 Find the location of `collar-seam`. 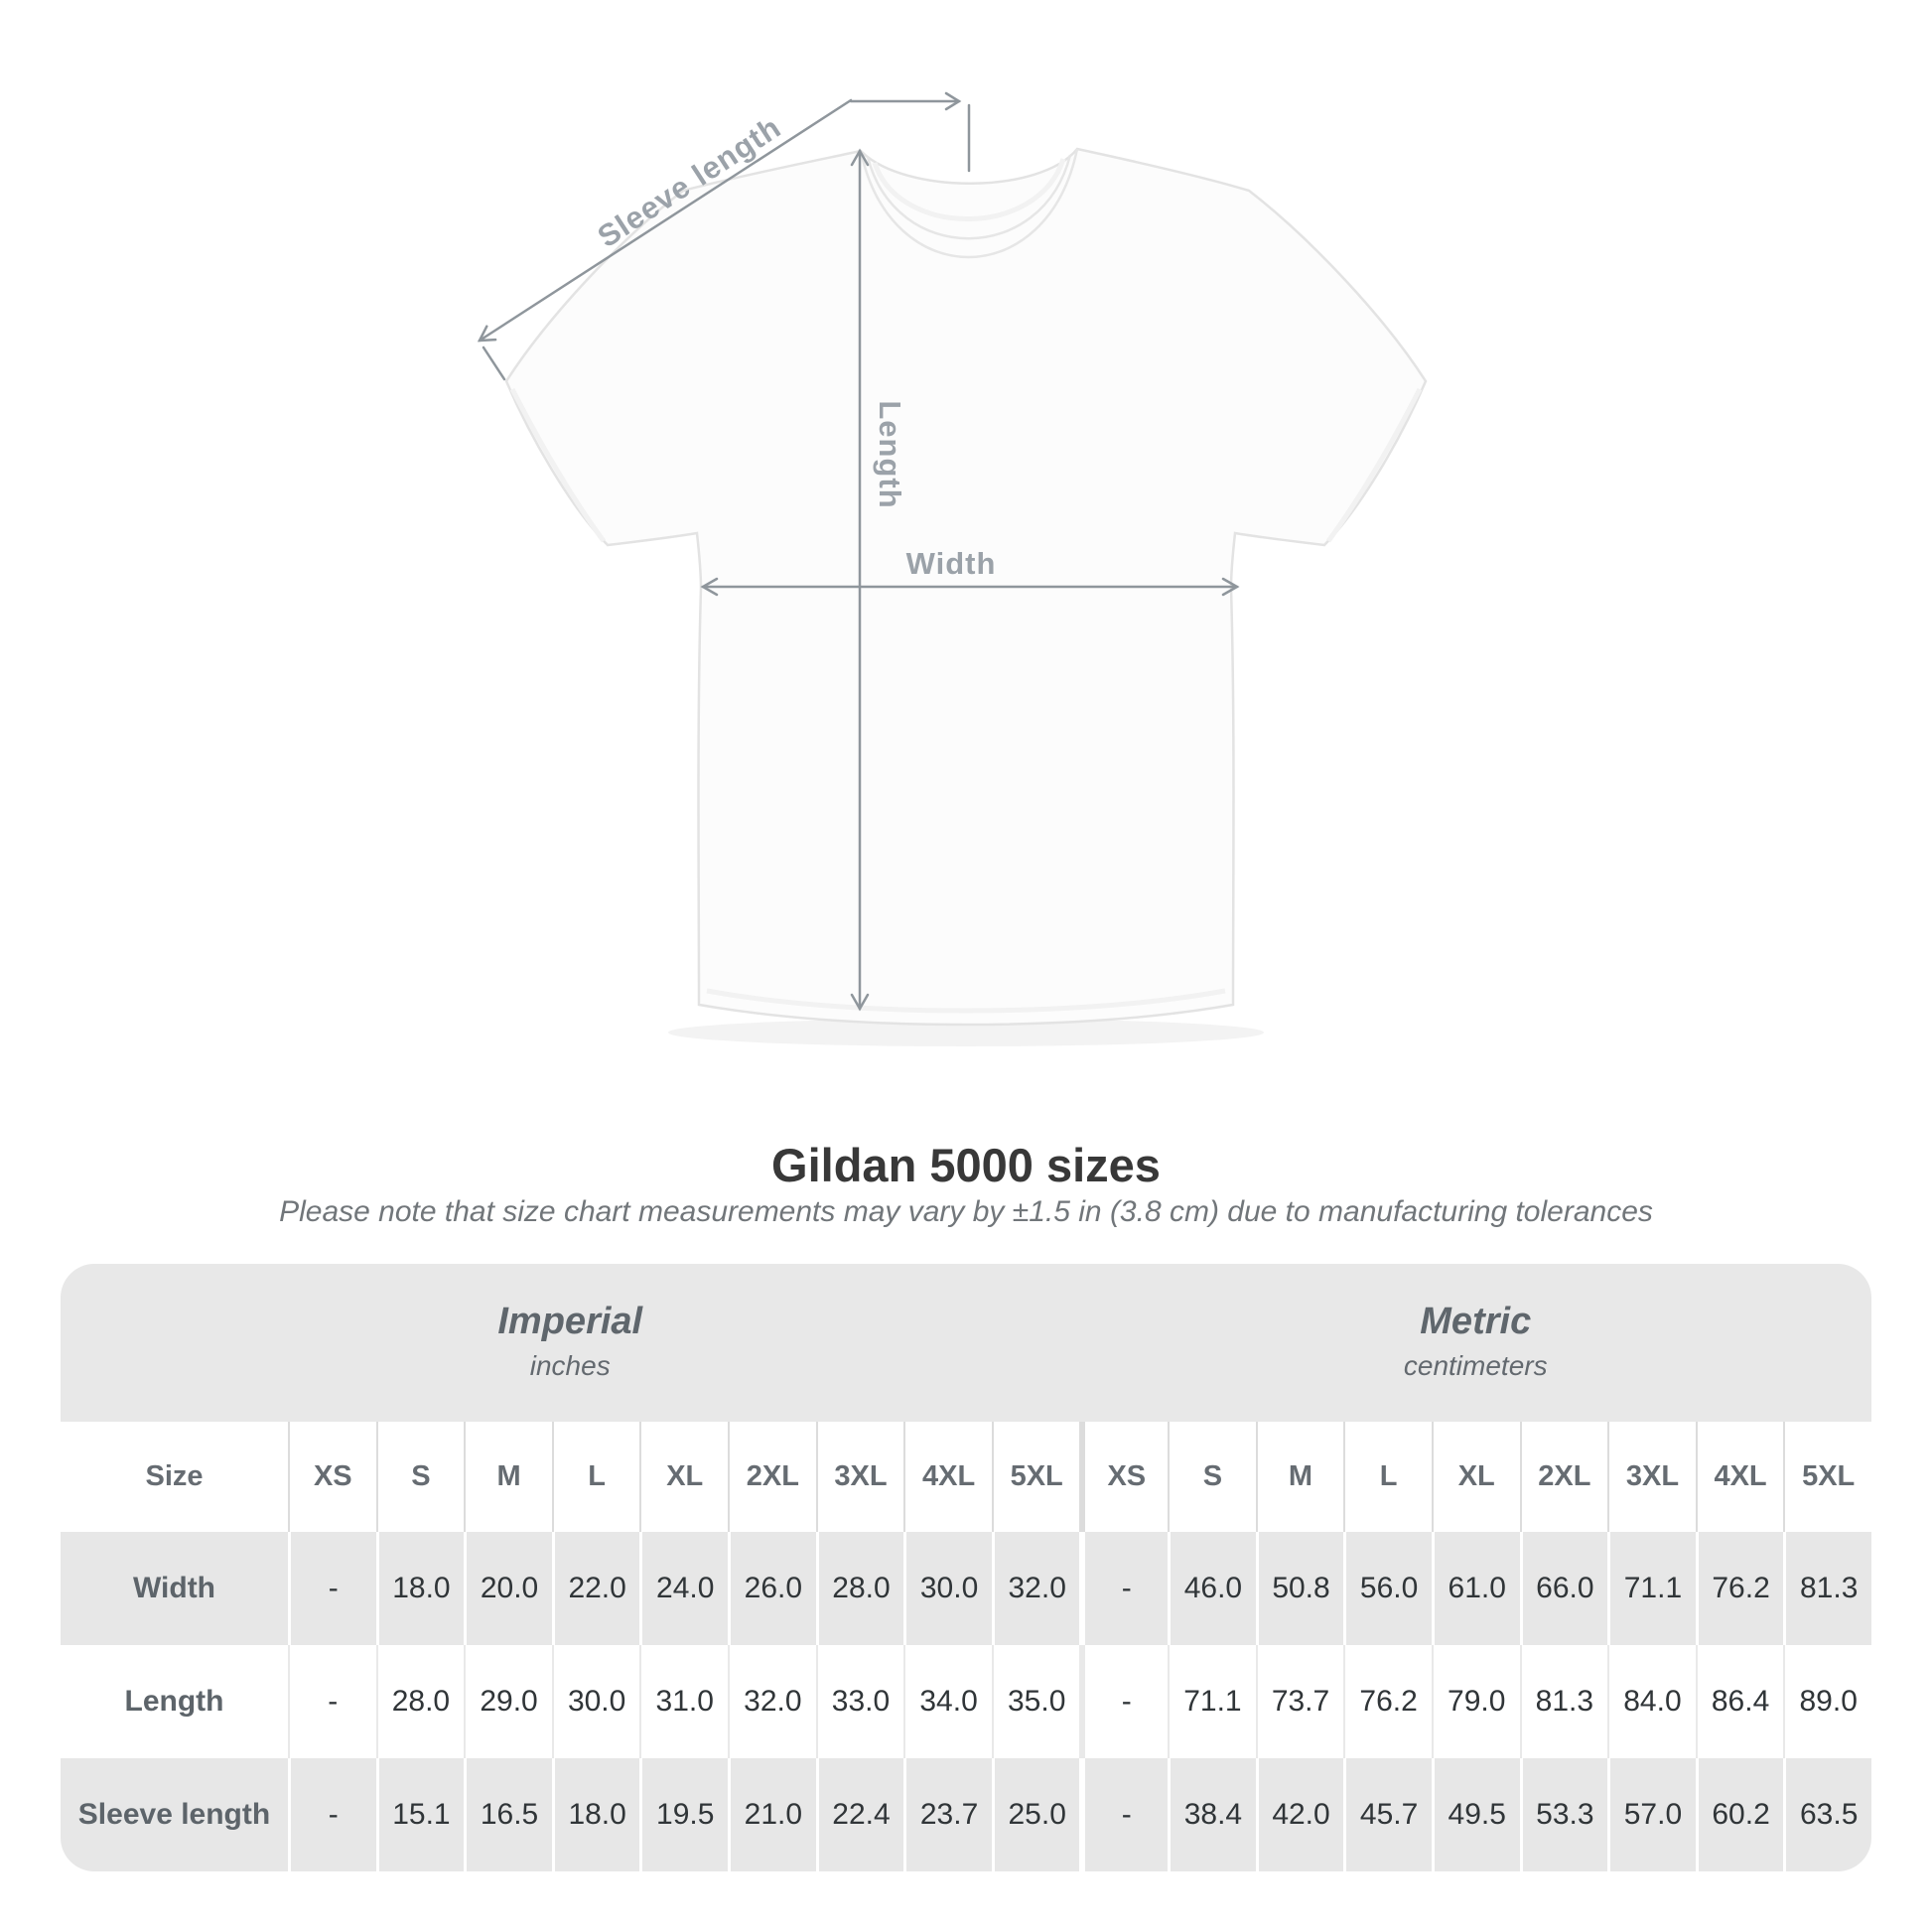

collar-seam is located at coordinates (969, 197).